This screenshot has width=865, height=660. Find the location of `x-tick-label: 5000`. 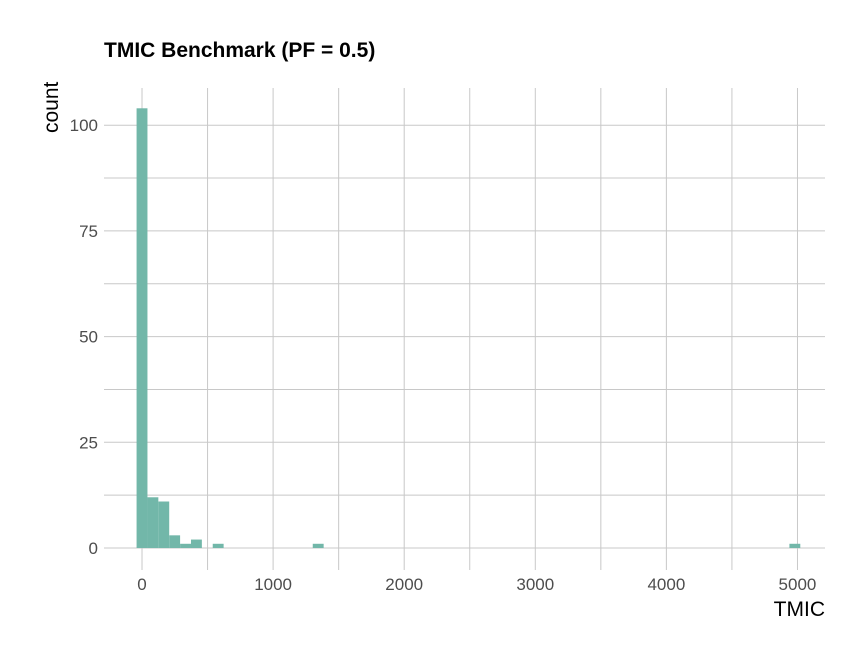

x-tick-label: 5000 is located at coordinates (798, 584).